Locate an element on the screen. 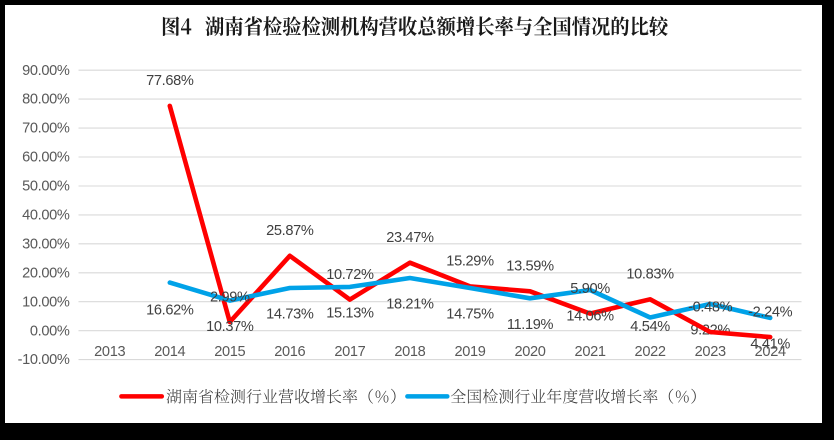  svg-text: 2018 is located at coordinates (409, 352).